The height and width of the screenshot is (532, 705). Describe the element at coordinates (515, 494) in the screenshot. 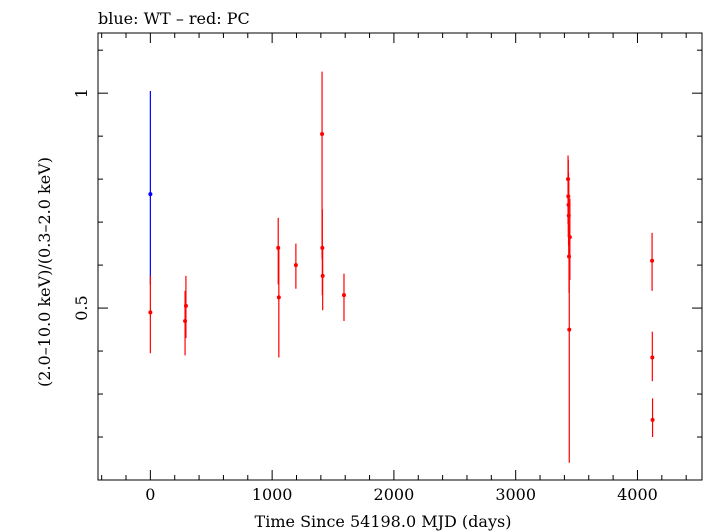

I see `x-tick-label: 3000` at that location.